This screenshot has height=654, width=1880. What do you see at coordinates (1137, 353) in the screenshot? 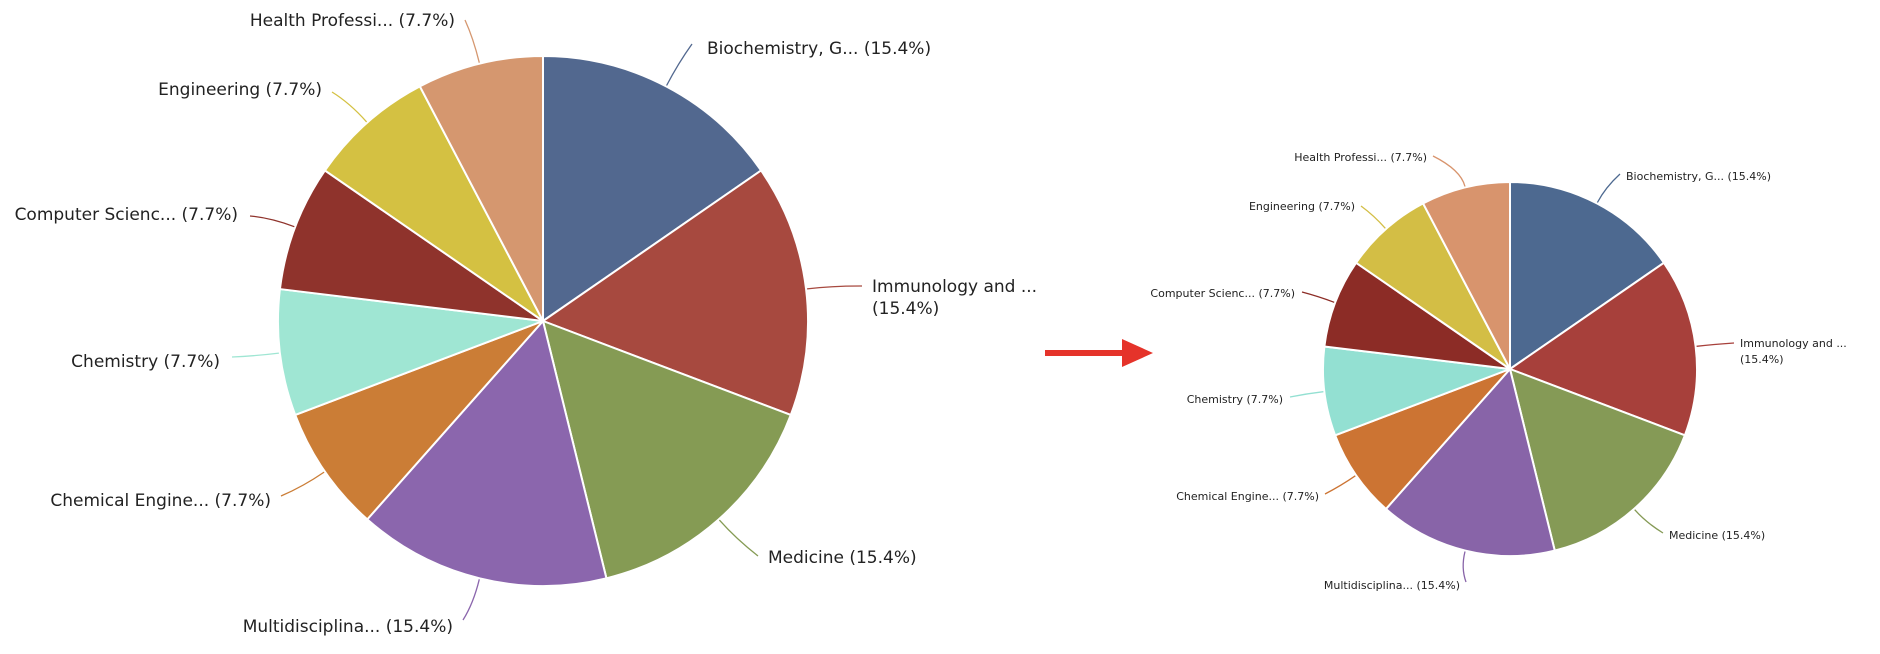
I see `arrow-head` at bounding box center [1137, 353].